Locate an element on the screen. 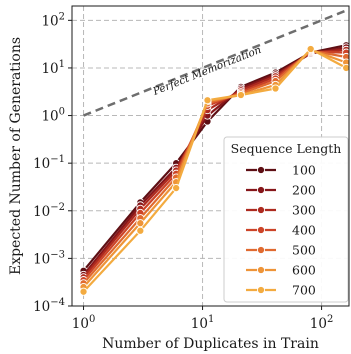 The image size is (351, 354). legend-item-300: 300 is located at coordinates (281, 210).